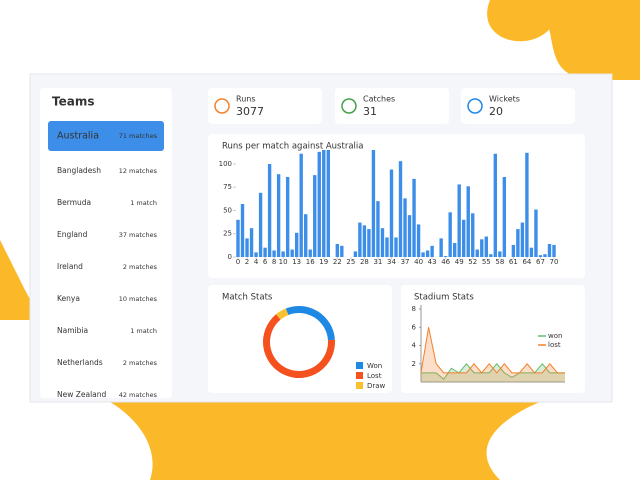  I want to click on y-tick-label: 100, so click(225, 164).